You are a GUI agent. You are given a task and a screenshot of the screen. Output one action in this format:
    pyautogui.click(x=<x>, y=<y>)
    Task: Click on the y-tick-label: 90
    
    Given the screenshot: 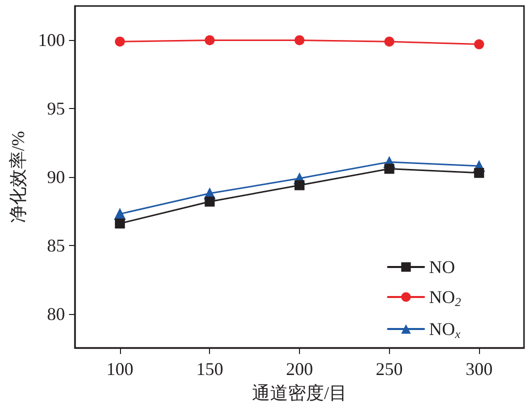 What is the action you would take?
    pyautogui.click(x=56, y=177)
    